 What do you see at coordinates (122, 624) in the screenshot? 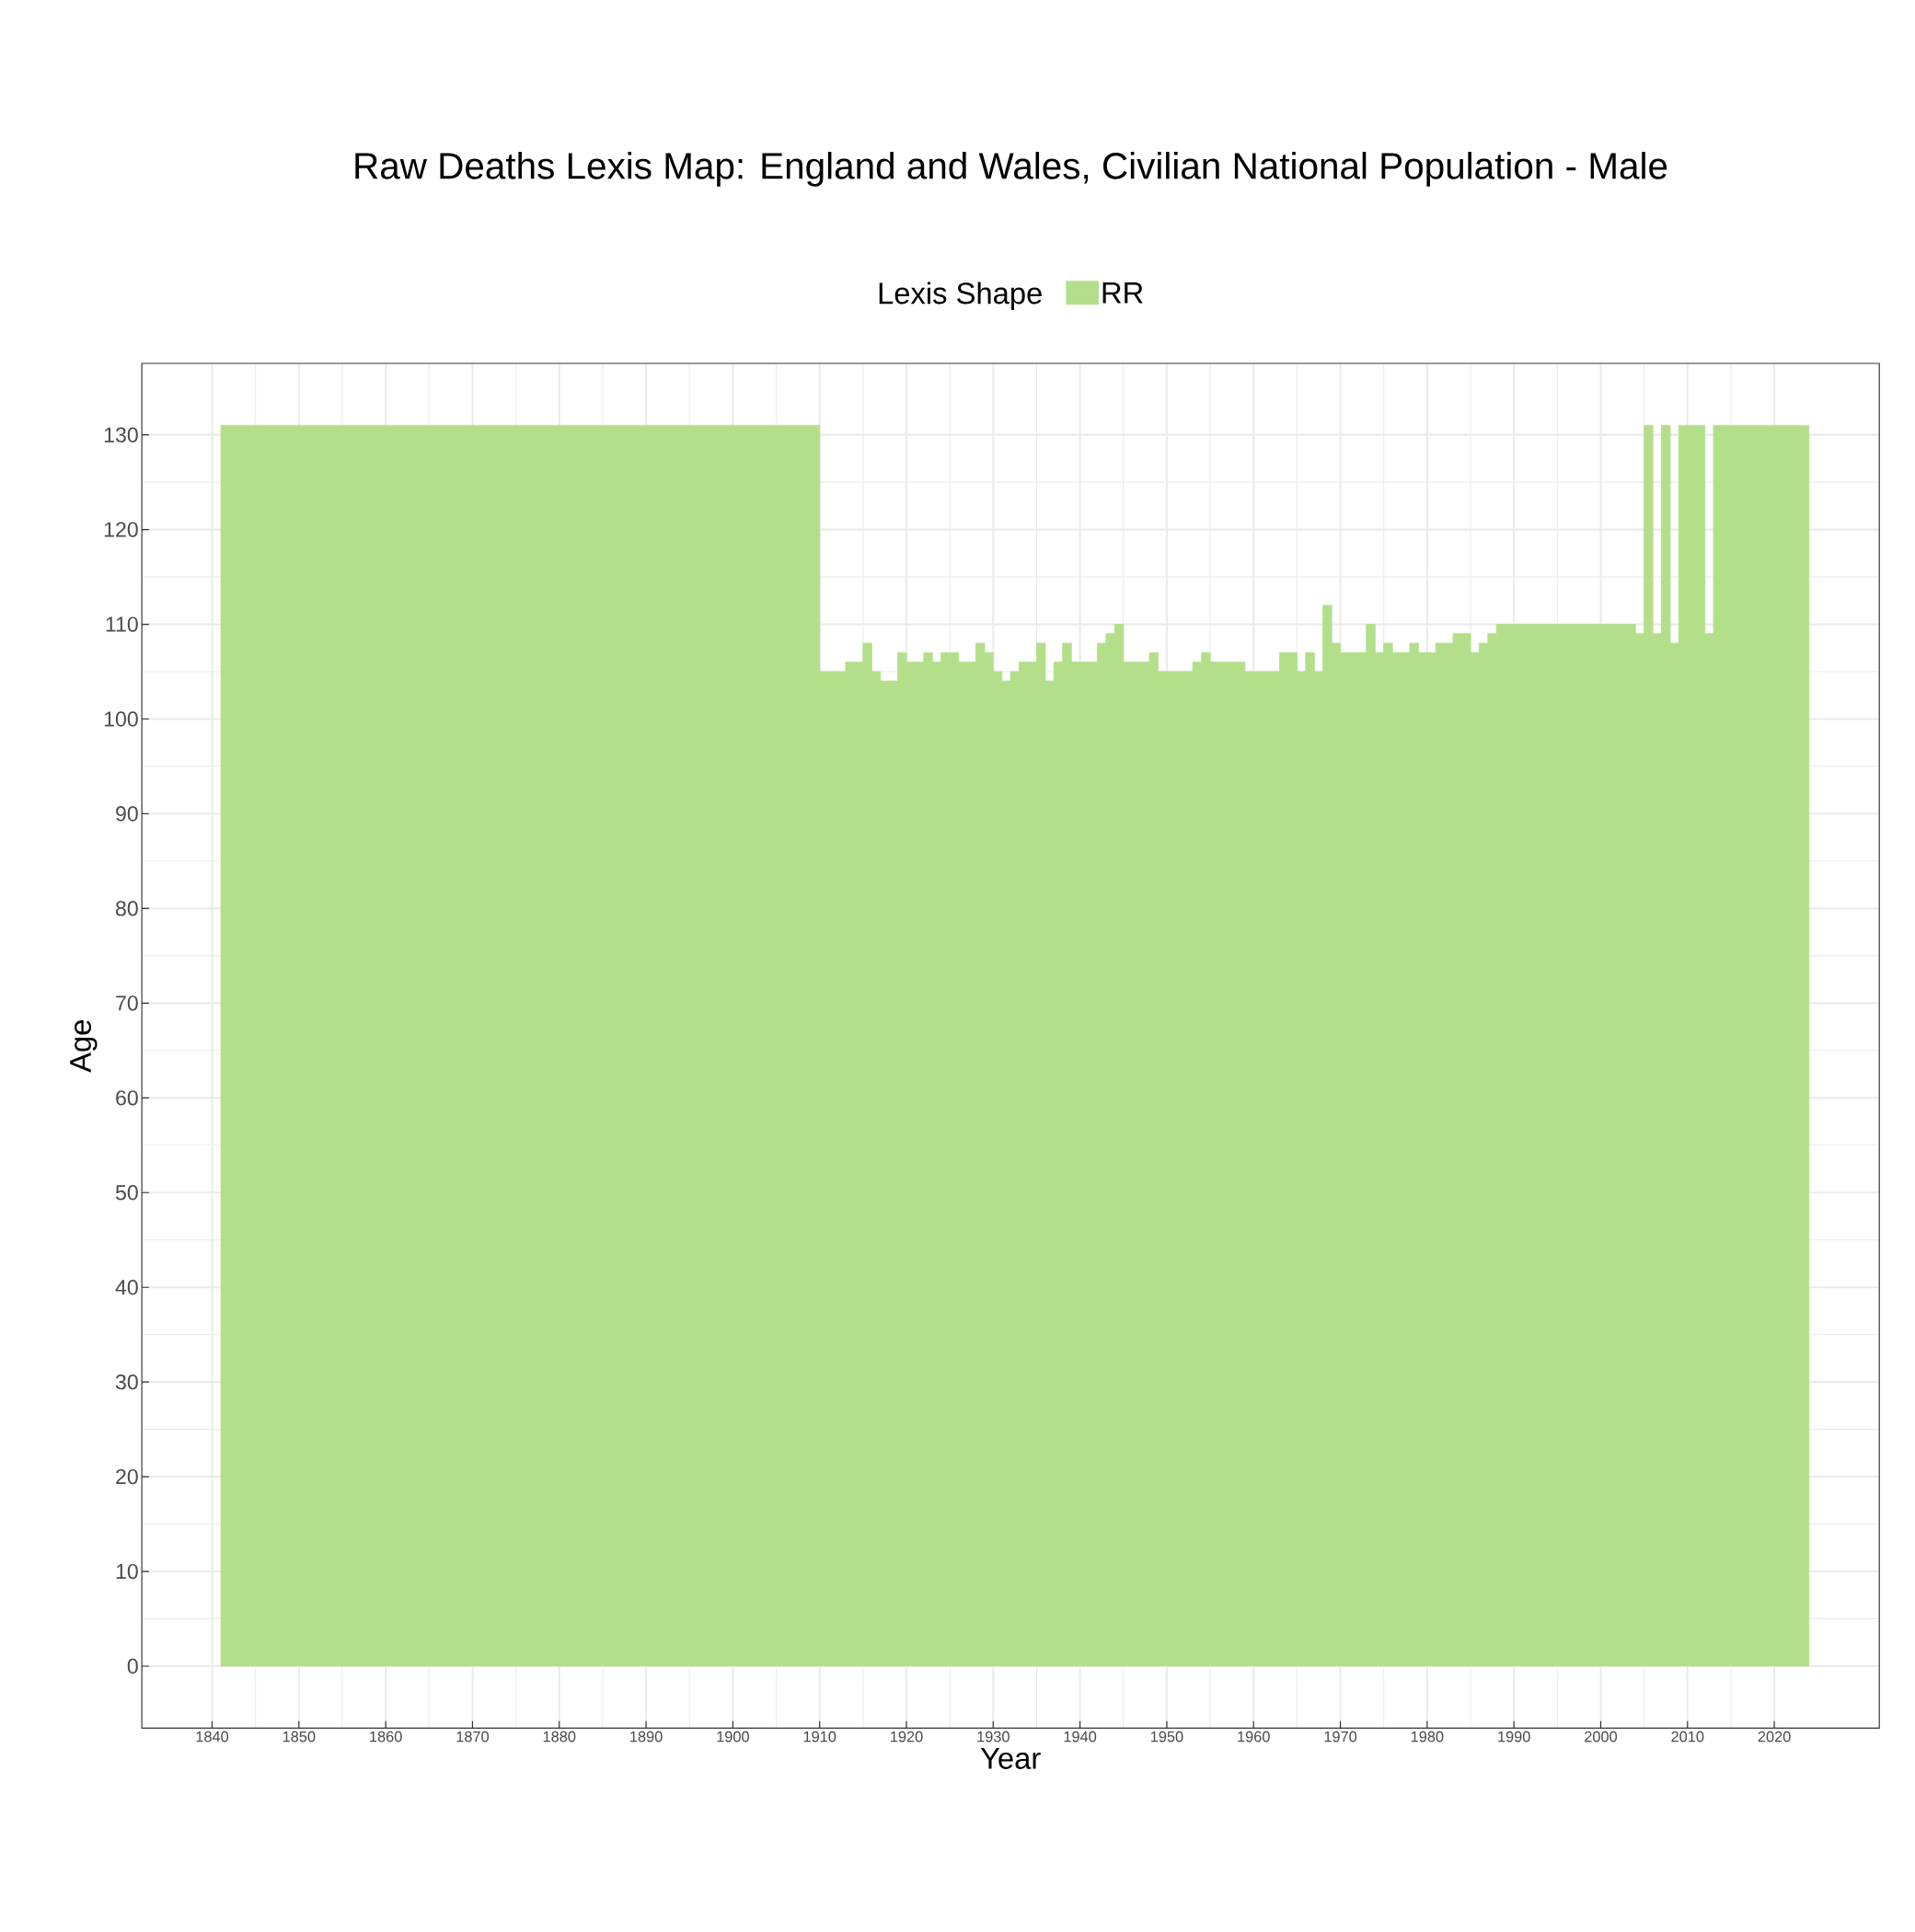
I see `y-tick-label: 110` at bounding box center [122, 624].